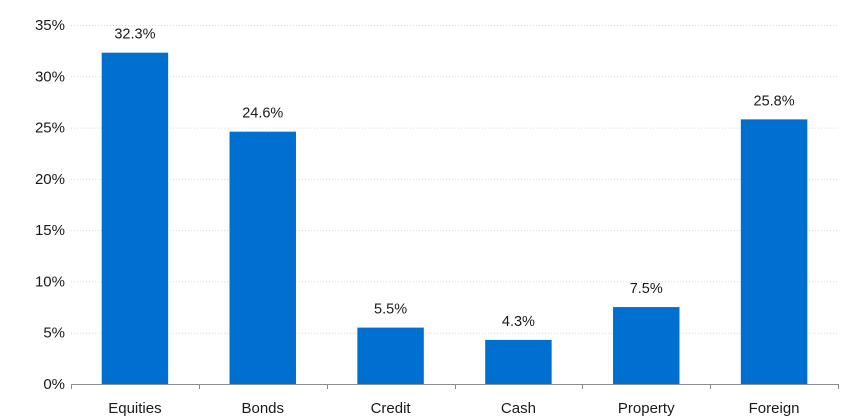  What do you see at coordinates (54, 333) in the screenshot?
I see `y-tick-label: 5%` at bounding box center [54, 333].